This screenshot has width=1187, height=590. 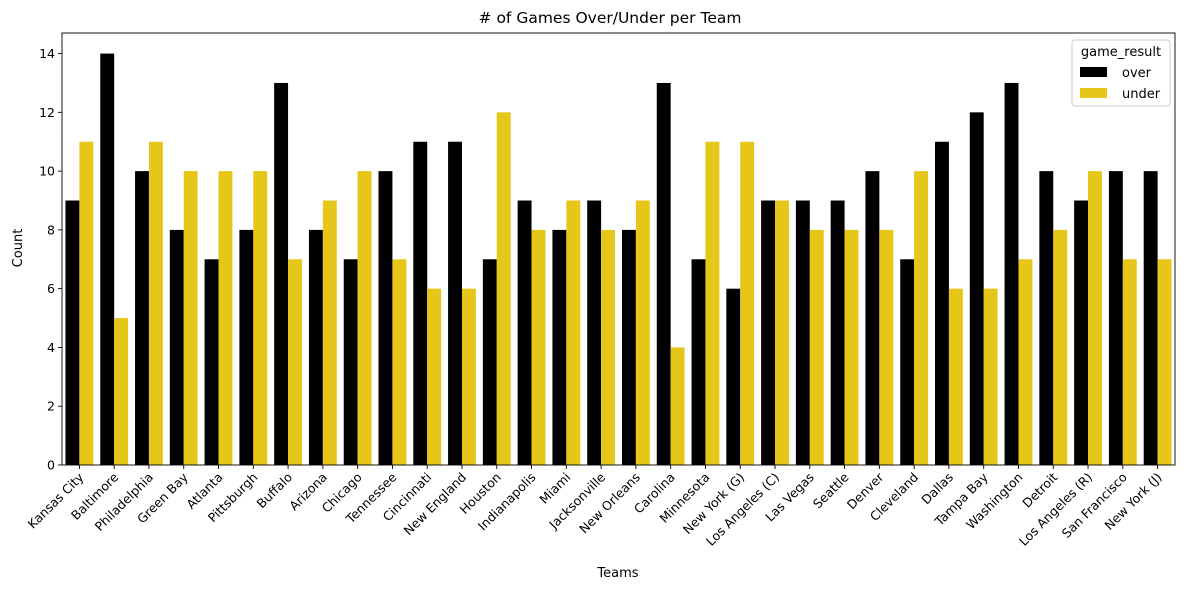 I want to click on legend-entry-under: under, so click(x=1141, y=94).